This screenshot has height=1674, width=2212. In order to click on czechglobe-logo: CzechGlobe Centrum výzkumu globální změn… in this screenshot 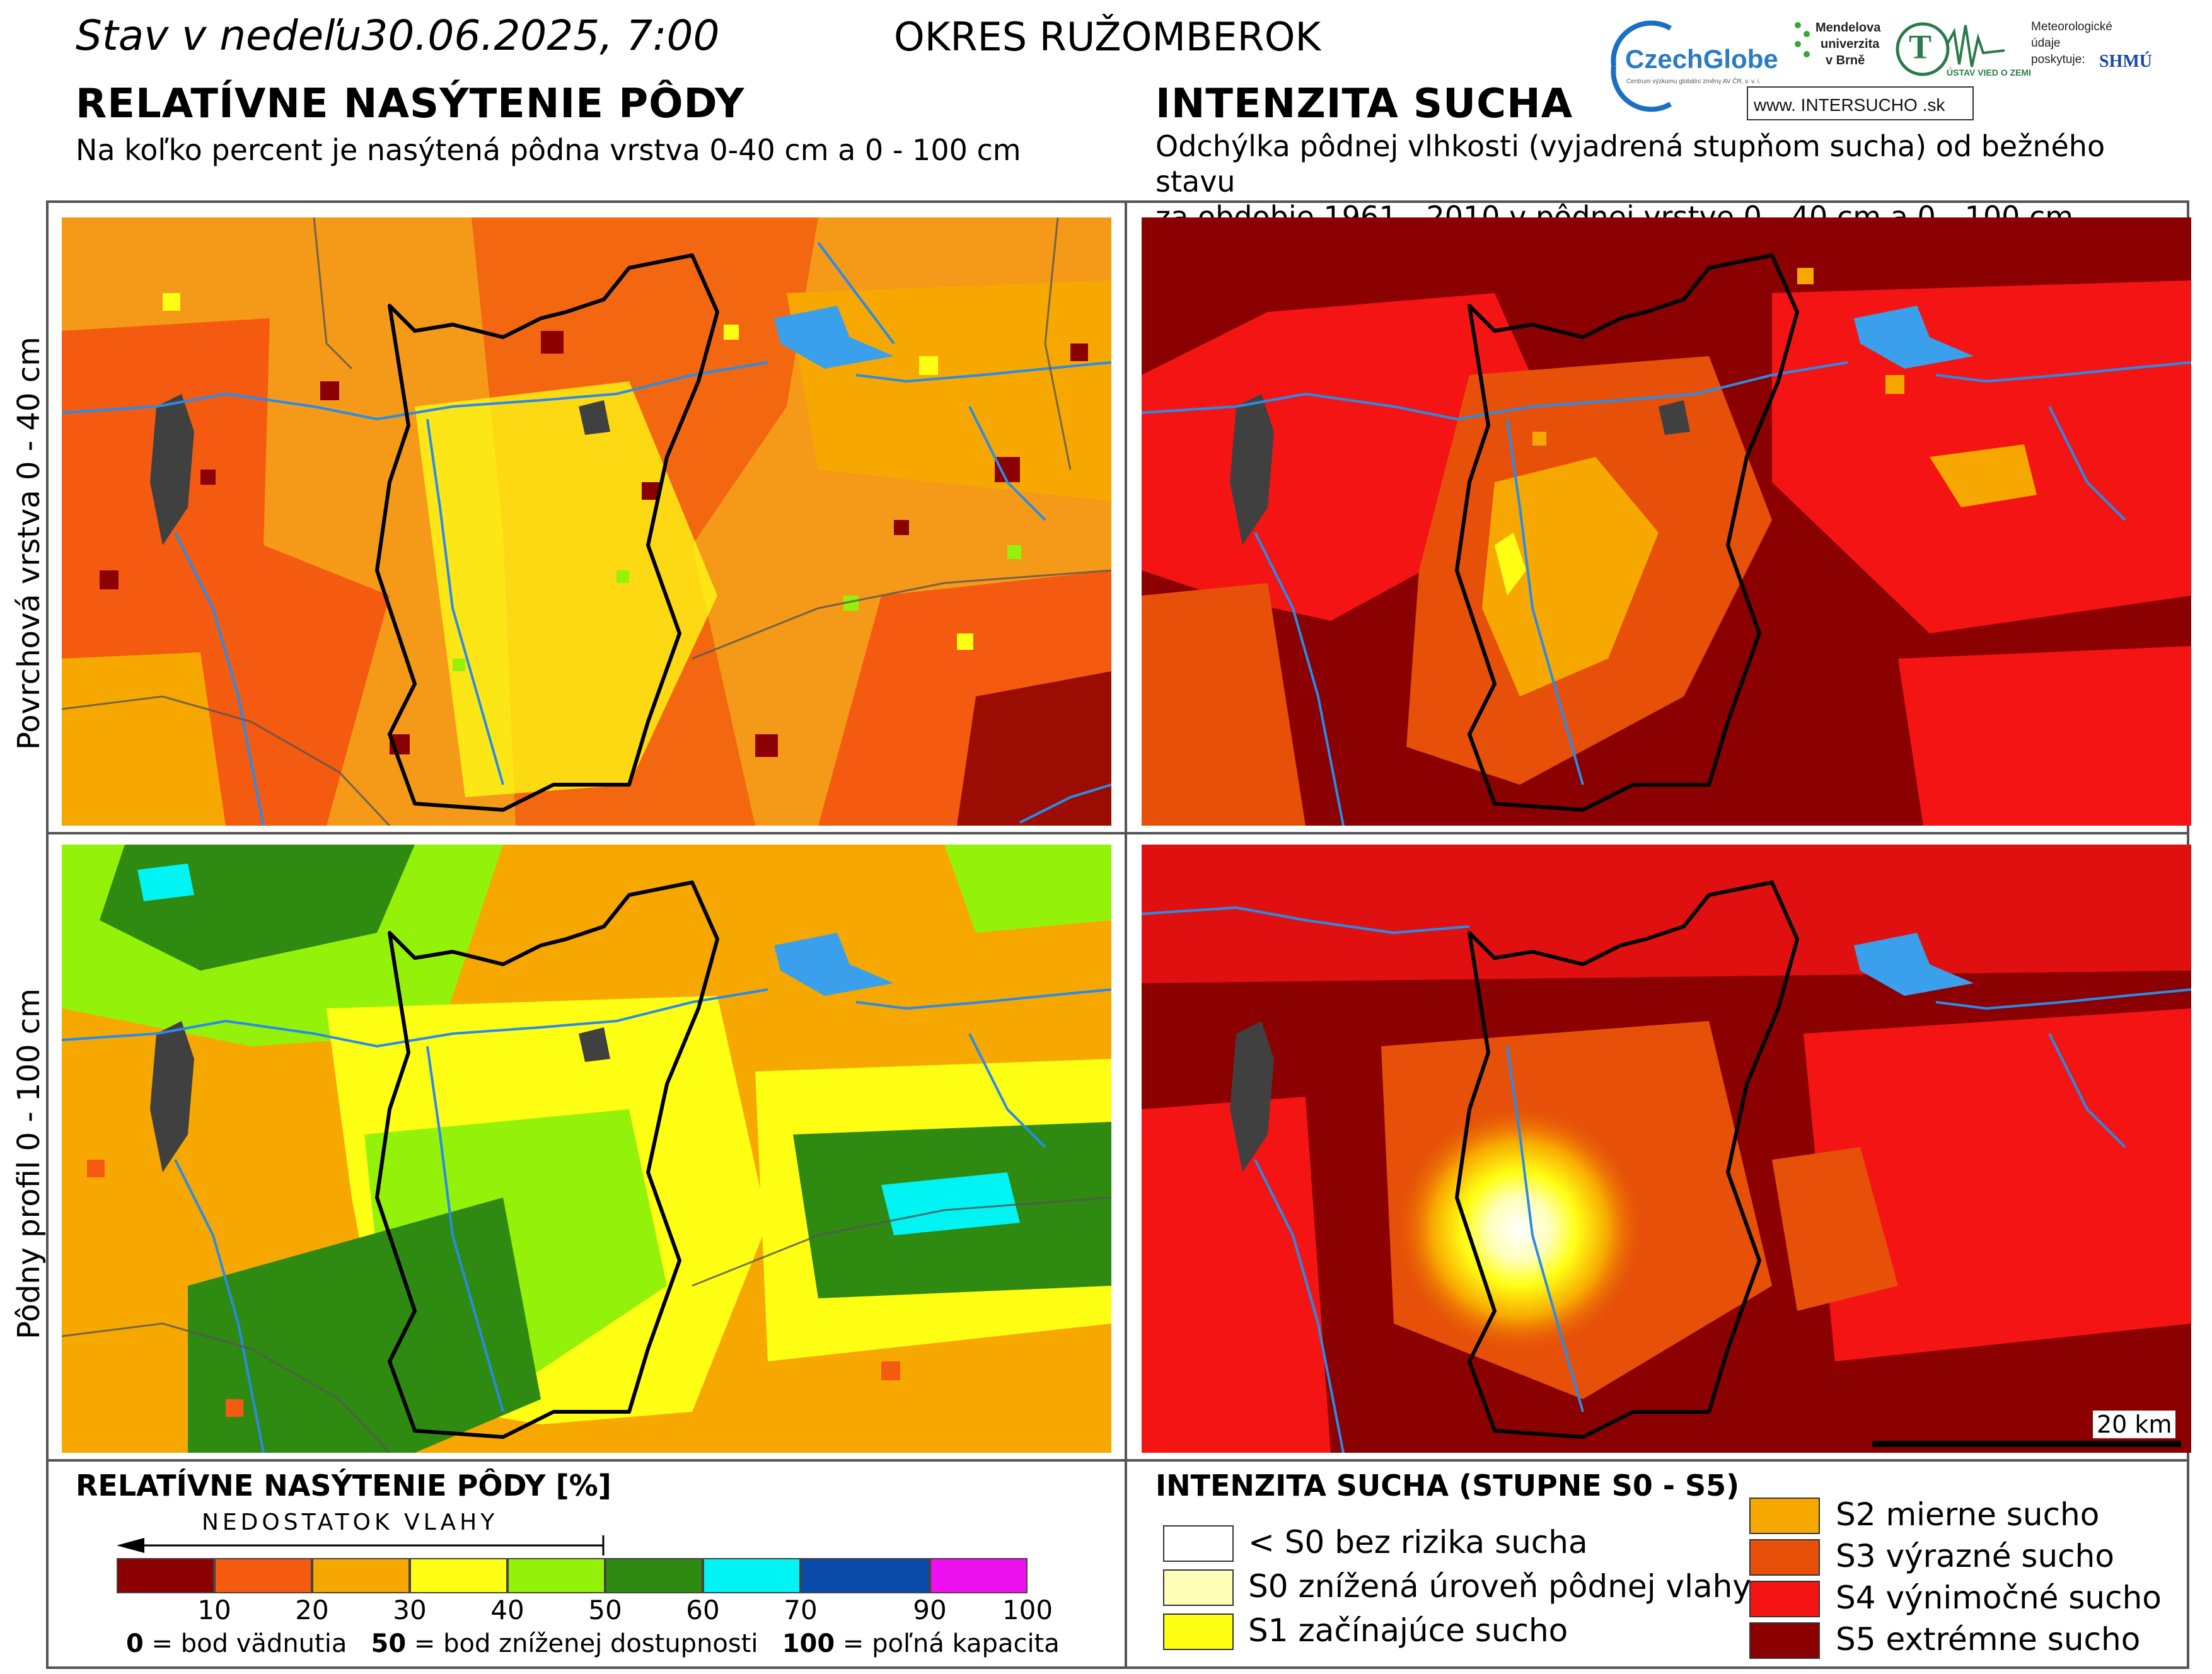, I will do `click(1694, 66)`.